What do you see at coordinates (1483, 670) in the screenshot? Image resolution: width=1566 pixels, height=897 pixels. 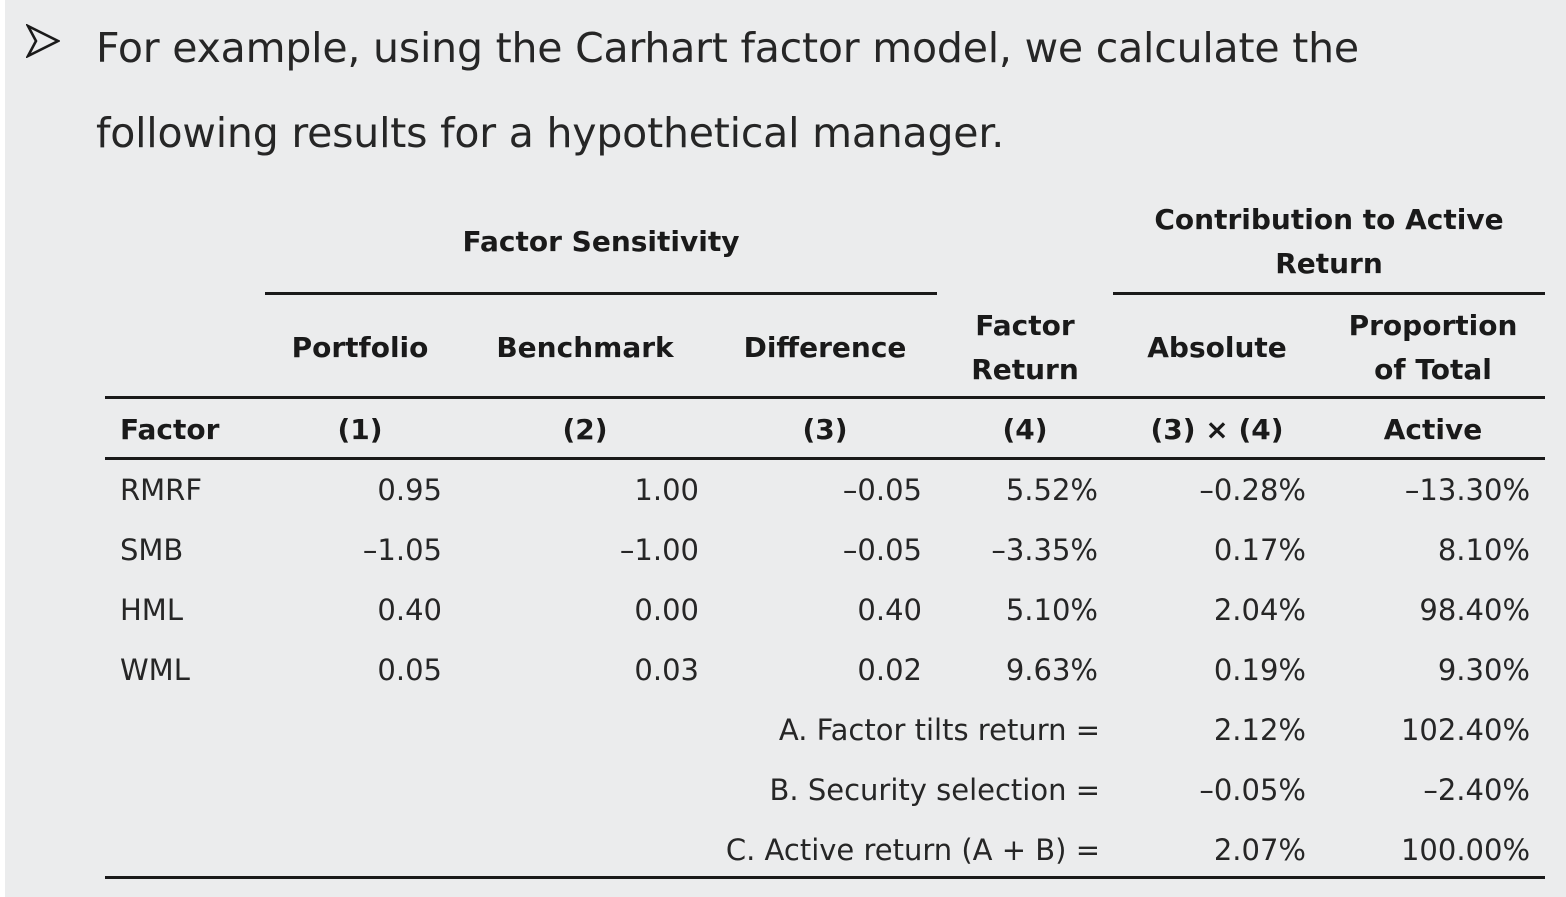 I see `cell-proportion: 9.30%` at bounding box center [1483, 670].